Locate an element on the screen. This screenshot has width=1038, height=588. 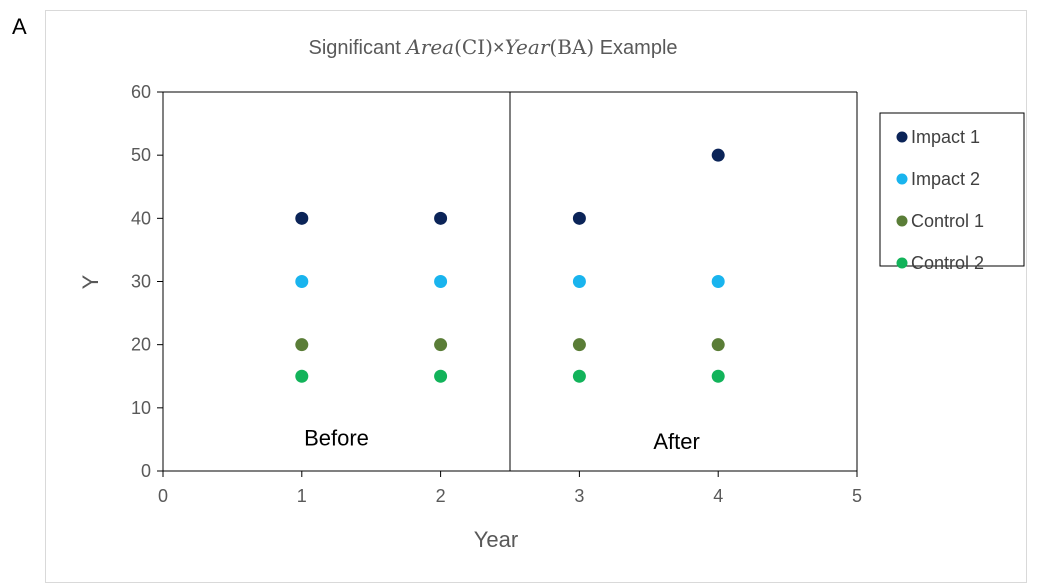
title-times: × is located at coordinates (499, 48).